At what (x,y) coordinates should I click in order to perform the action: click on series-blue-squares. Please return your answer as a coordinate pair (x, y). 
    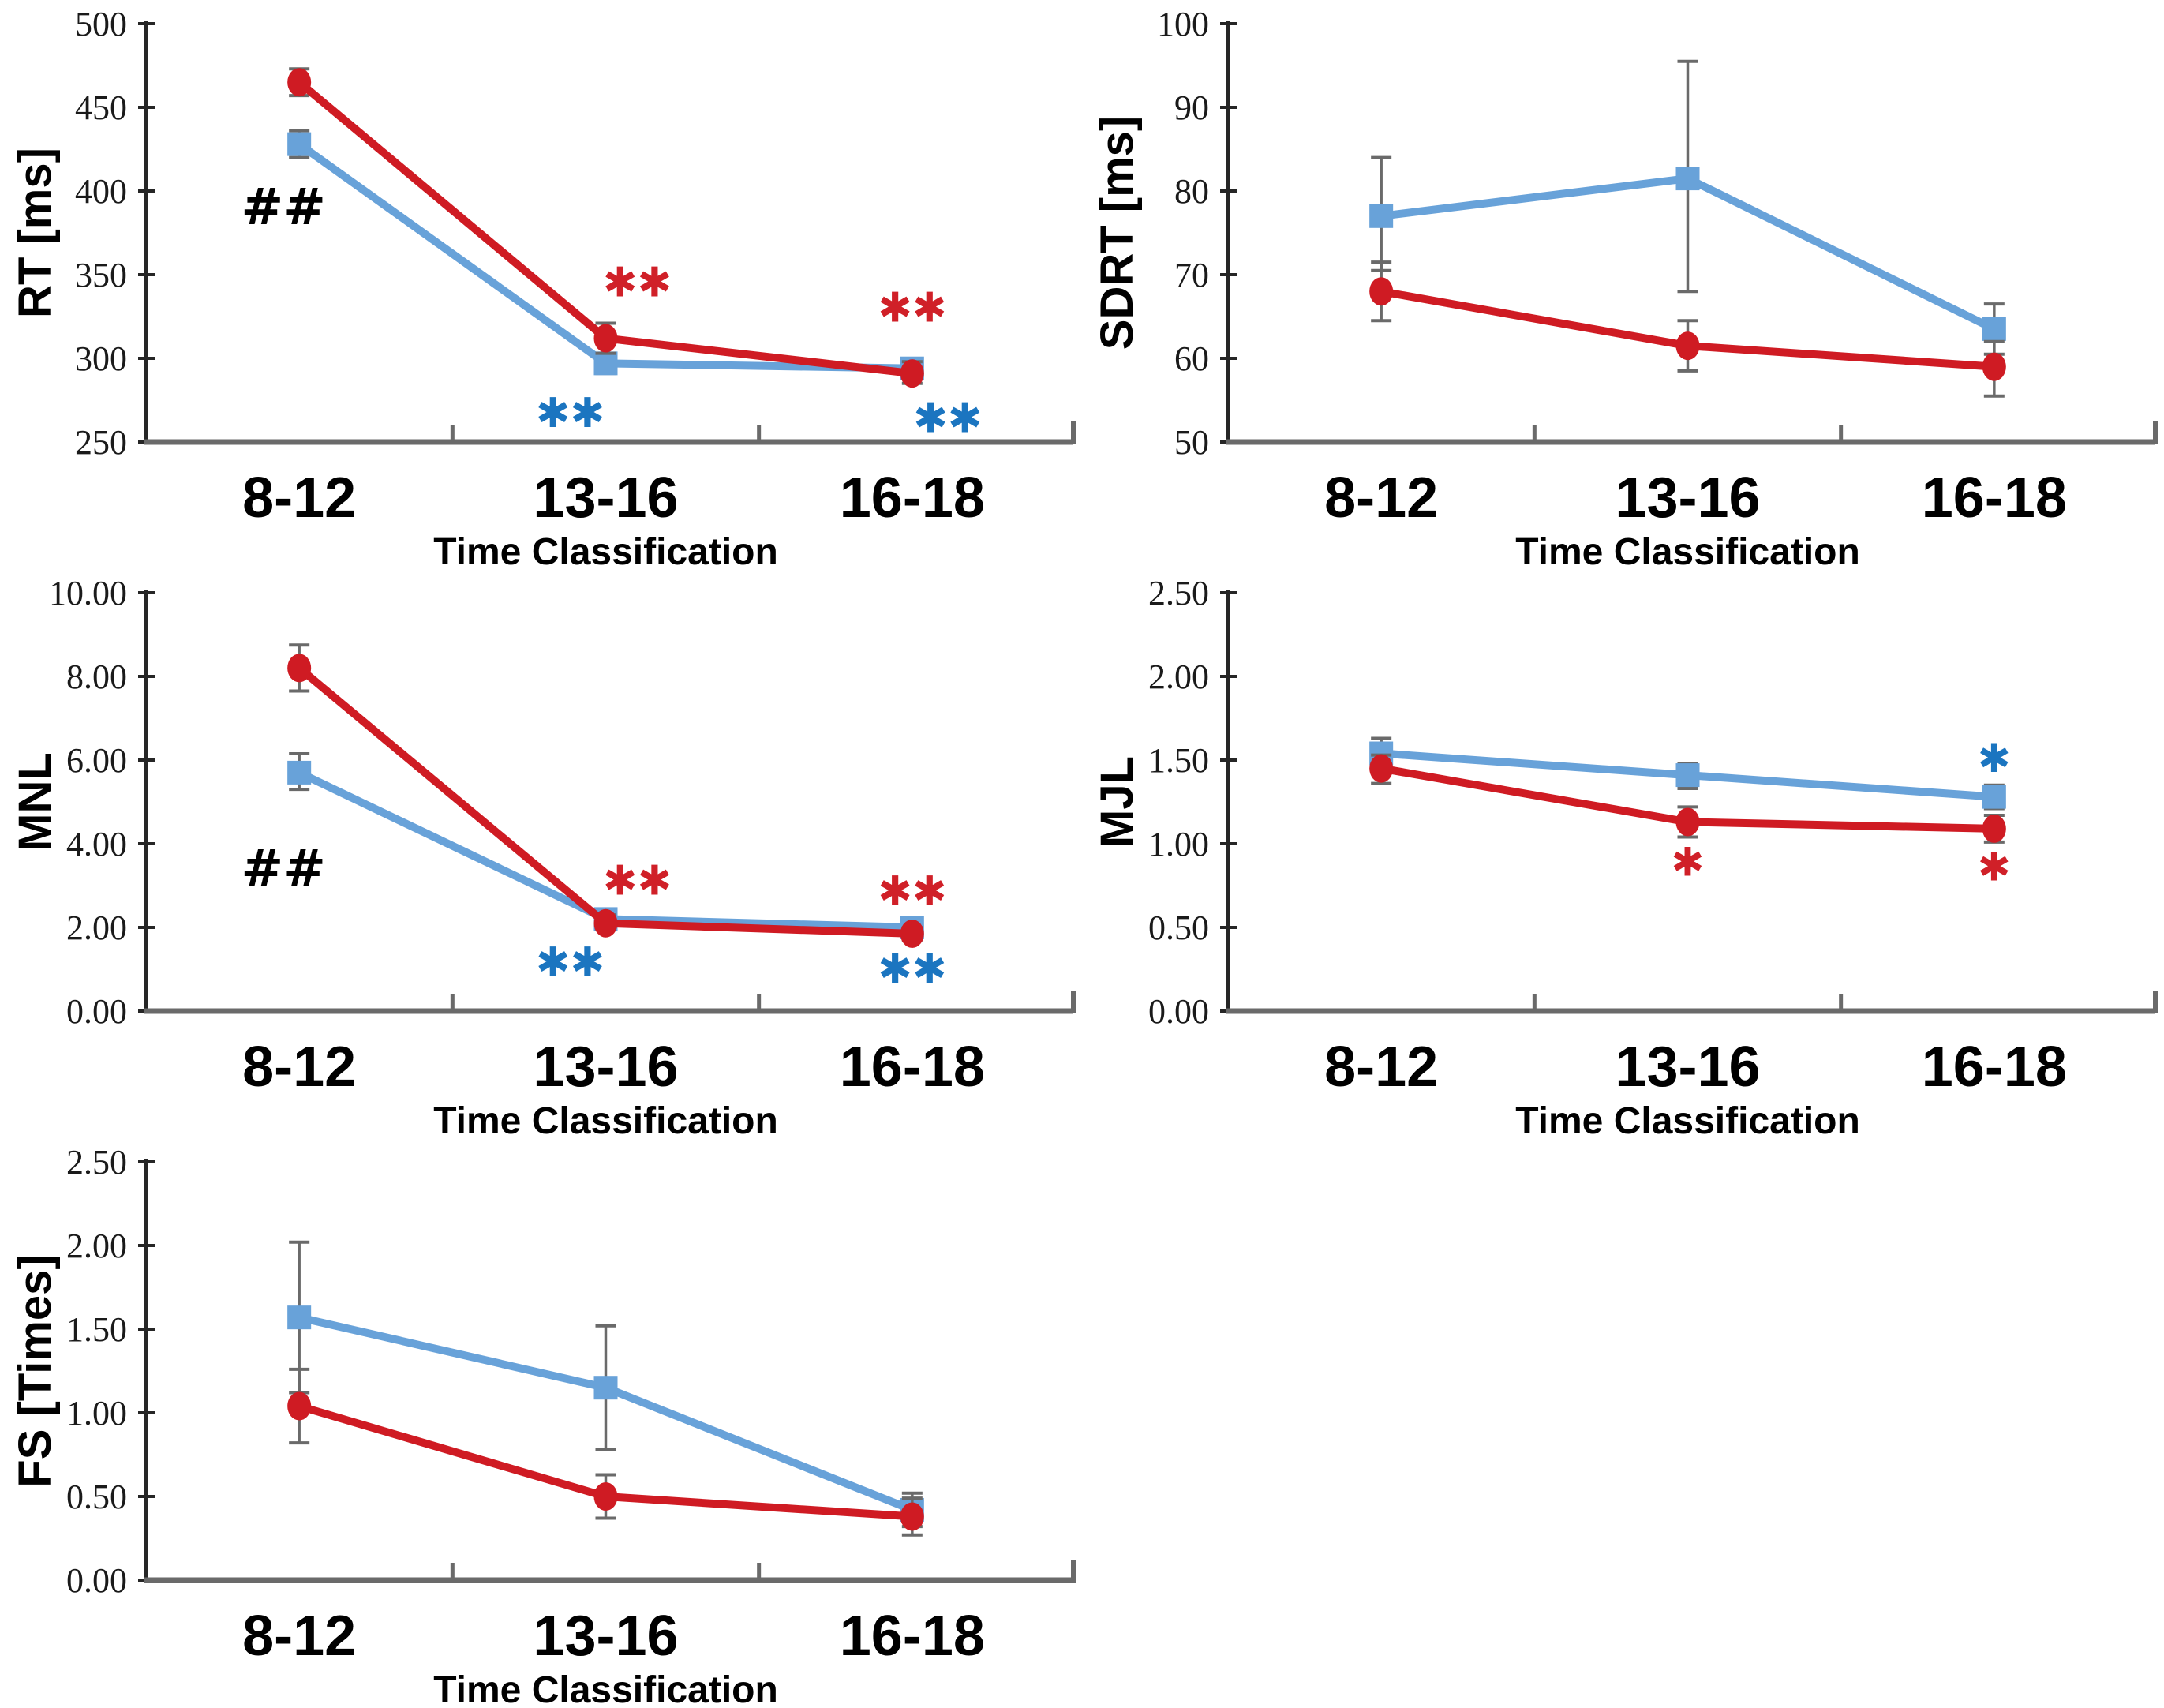
    Looking at the image, I should click on (1687, 207).